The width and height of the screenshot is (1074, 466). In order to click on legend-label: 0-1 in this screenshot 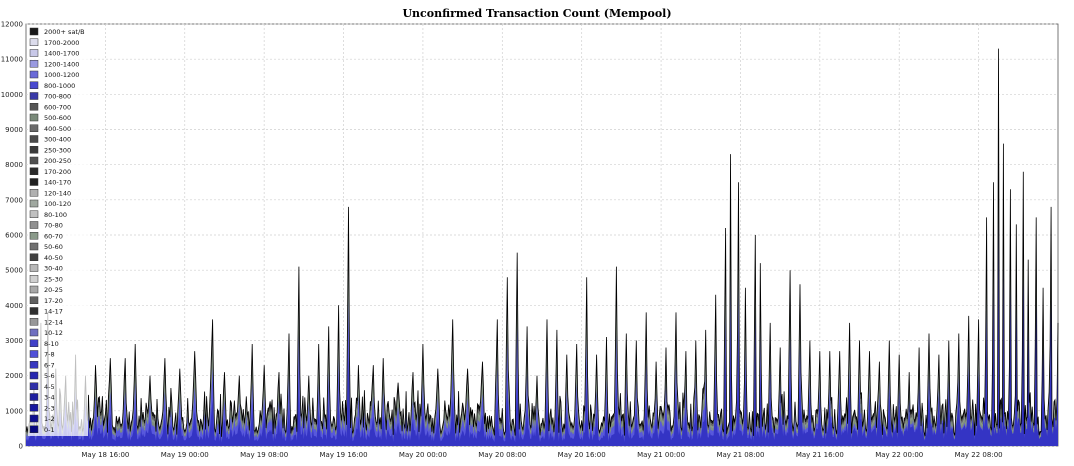, I will do `click(49, 430)`.